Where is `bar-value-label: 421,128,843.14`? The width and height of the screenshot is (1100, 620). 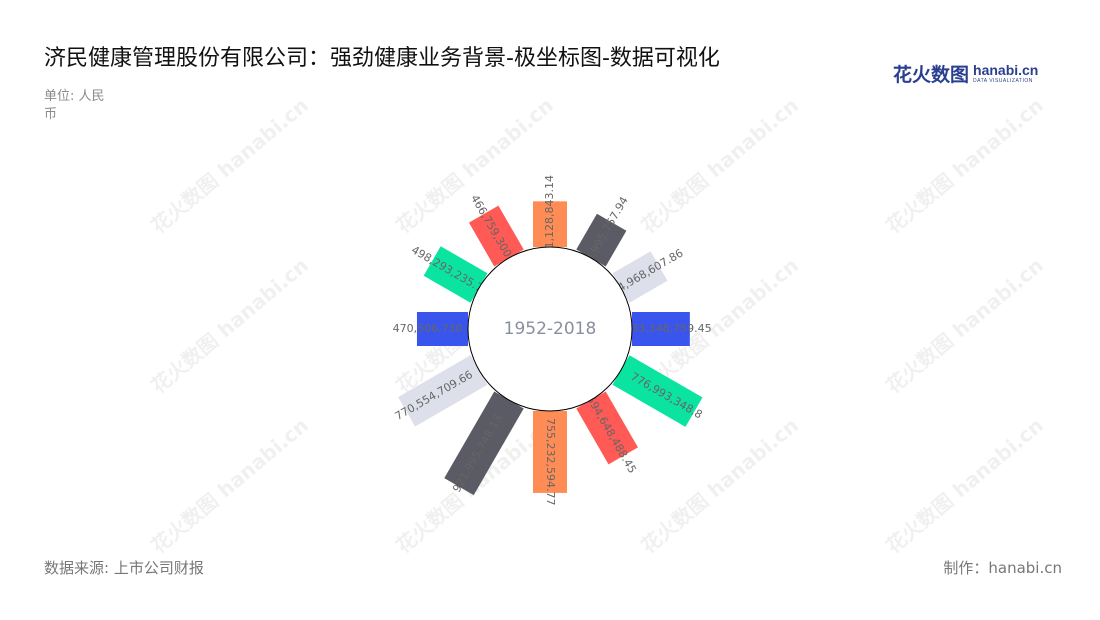 bar-value-label: 421,128,843.14 is located at coordinates (549, 218).